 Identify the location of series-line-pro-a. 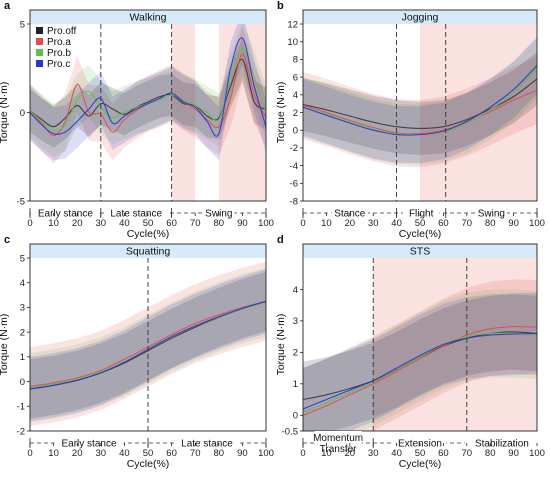
(420, 370).